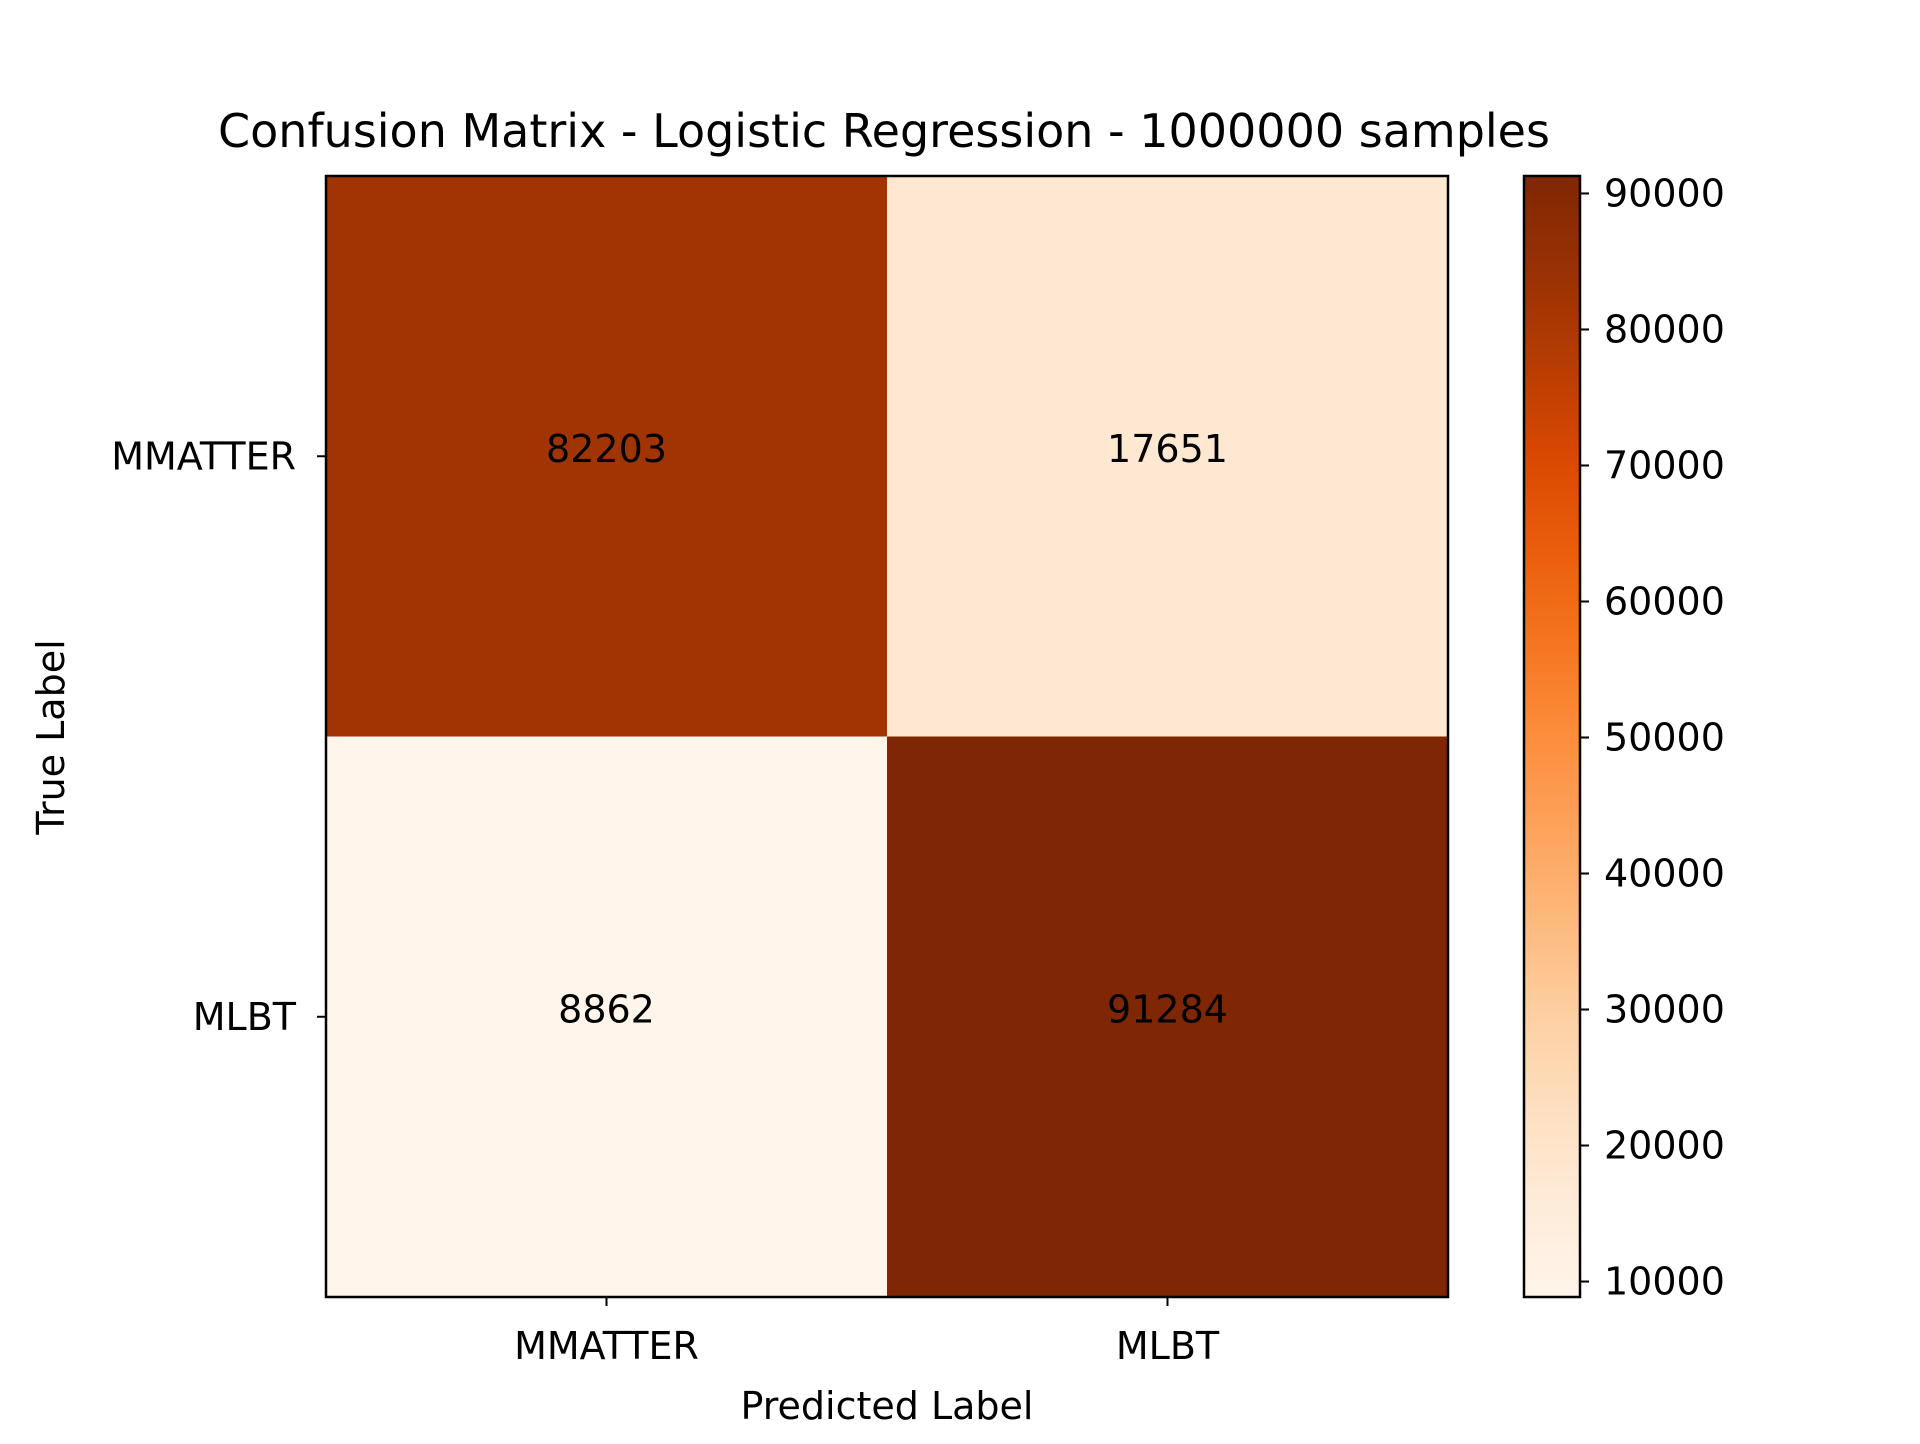 The image size is (1920, 1444). What do you see at coordinates (1664, 601) in the screenshot?
I see `colorbar-tick-label: 60000` at bounding box center [1664, 601].